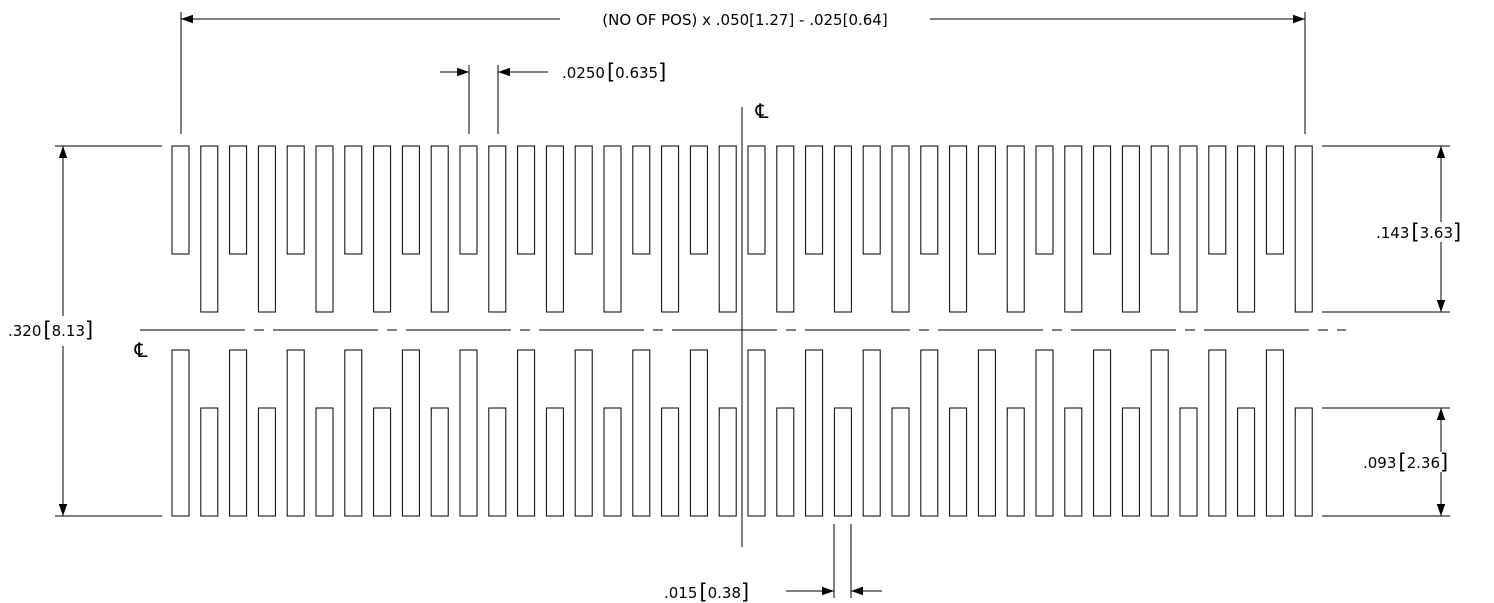 This screenshot has width=1494, height=603. What do you see at coordinates (1418, 232) in the screenshot?
I see `upper-pad-label: .143[3.63]` at bounding box center [1418, 232].